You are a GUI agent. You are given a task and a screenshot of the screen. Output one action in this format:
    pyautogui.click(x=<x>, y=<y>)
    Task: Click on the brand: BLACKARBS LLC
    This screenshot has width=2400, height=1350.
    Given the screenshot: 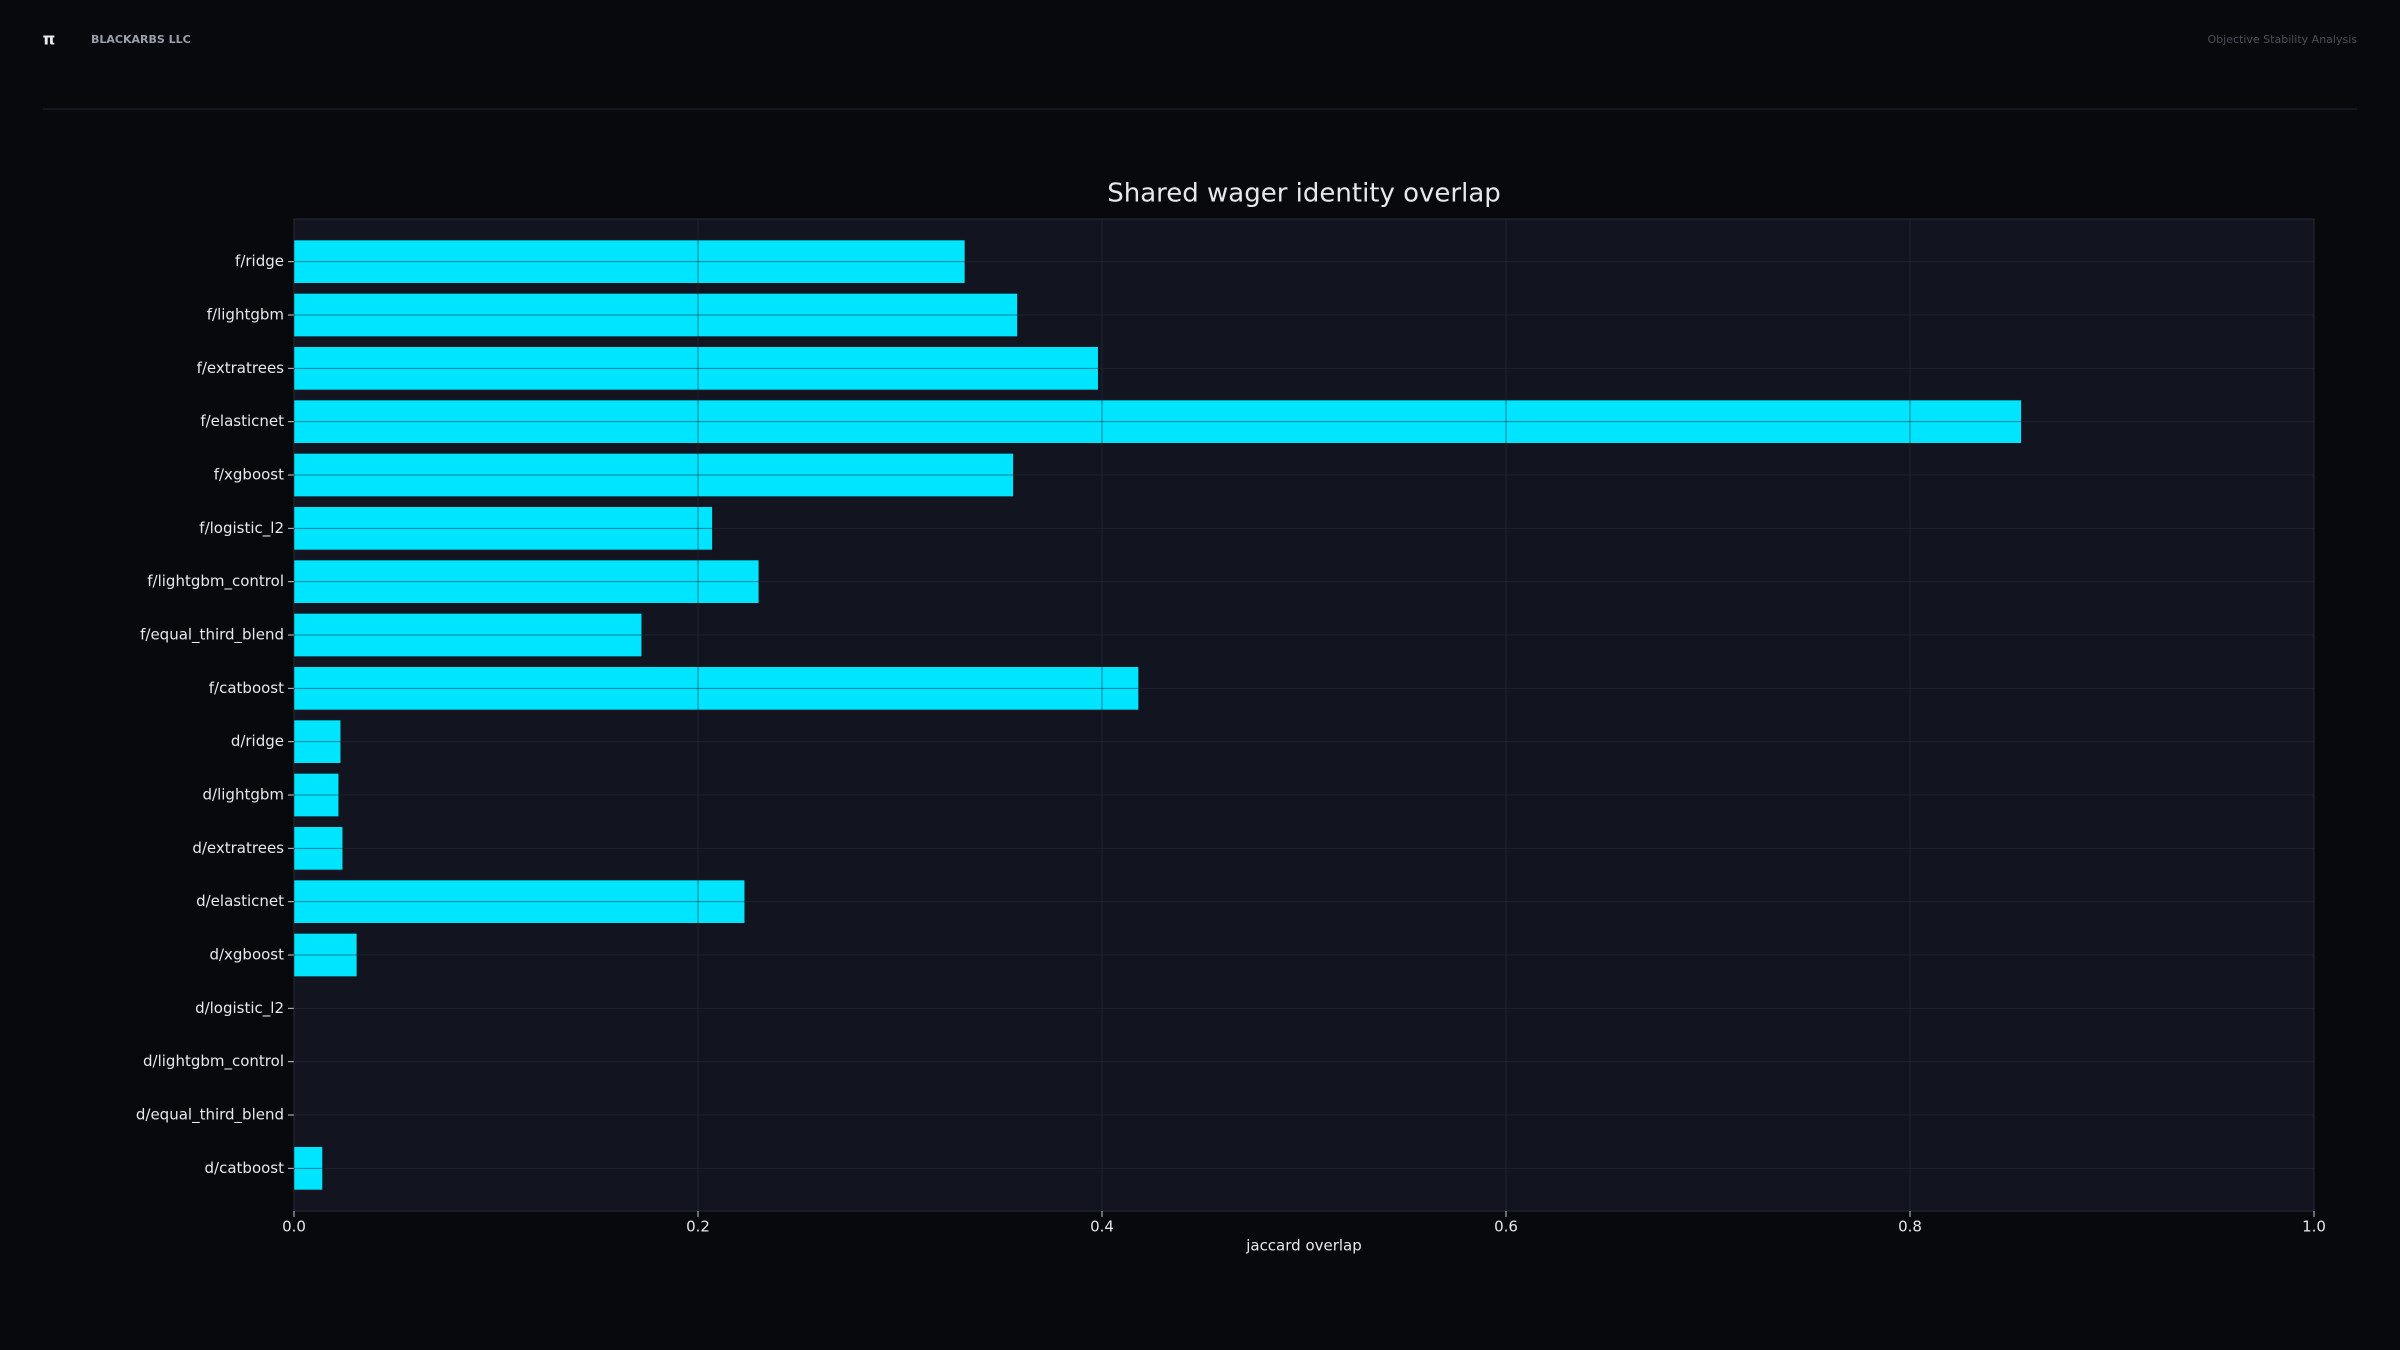 What is the action you would take?
    pyautogui.click(x=141, y=39)
    